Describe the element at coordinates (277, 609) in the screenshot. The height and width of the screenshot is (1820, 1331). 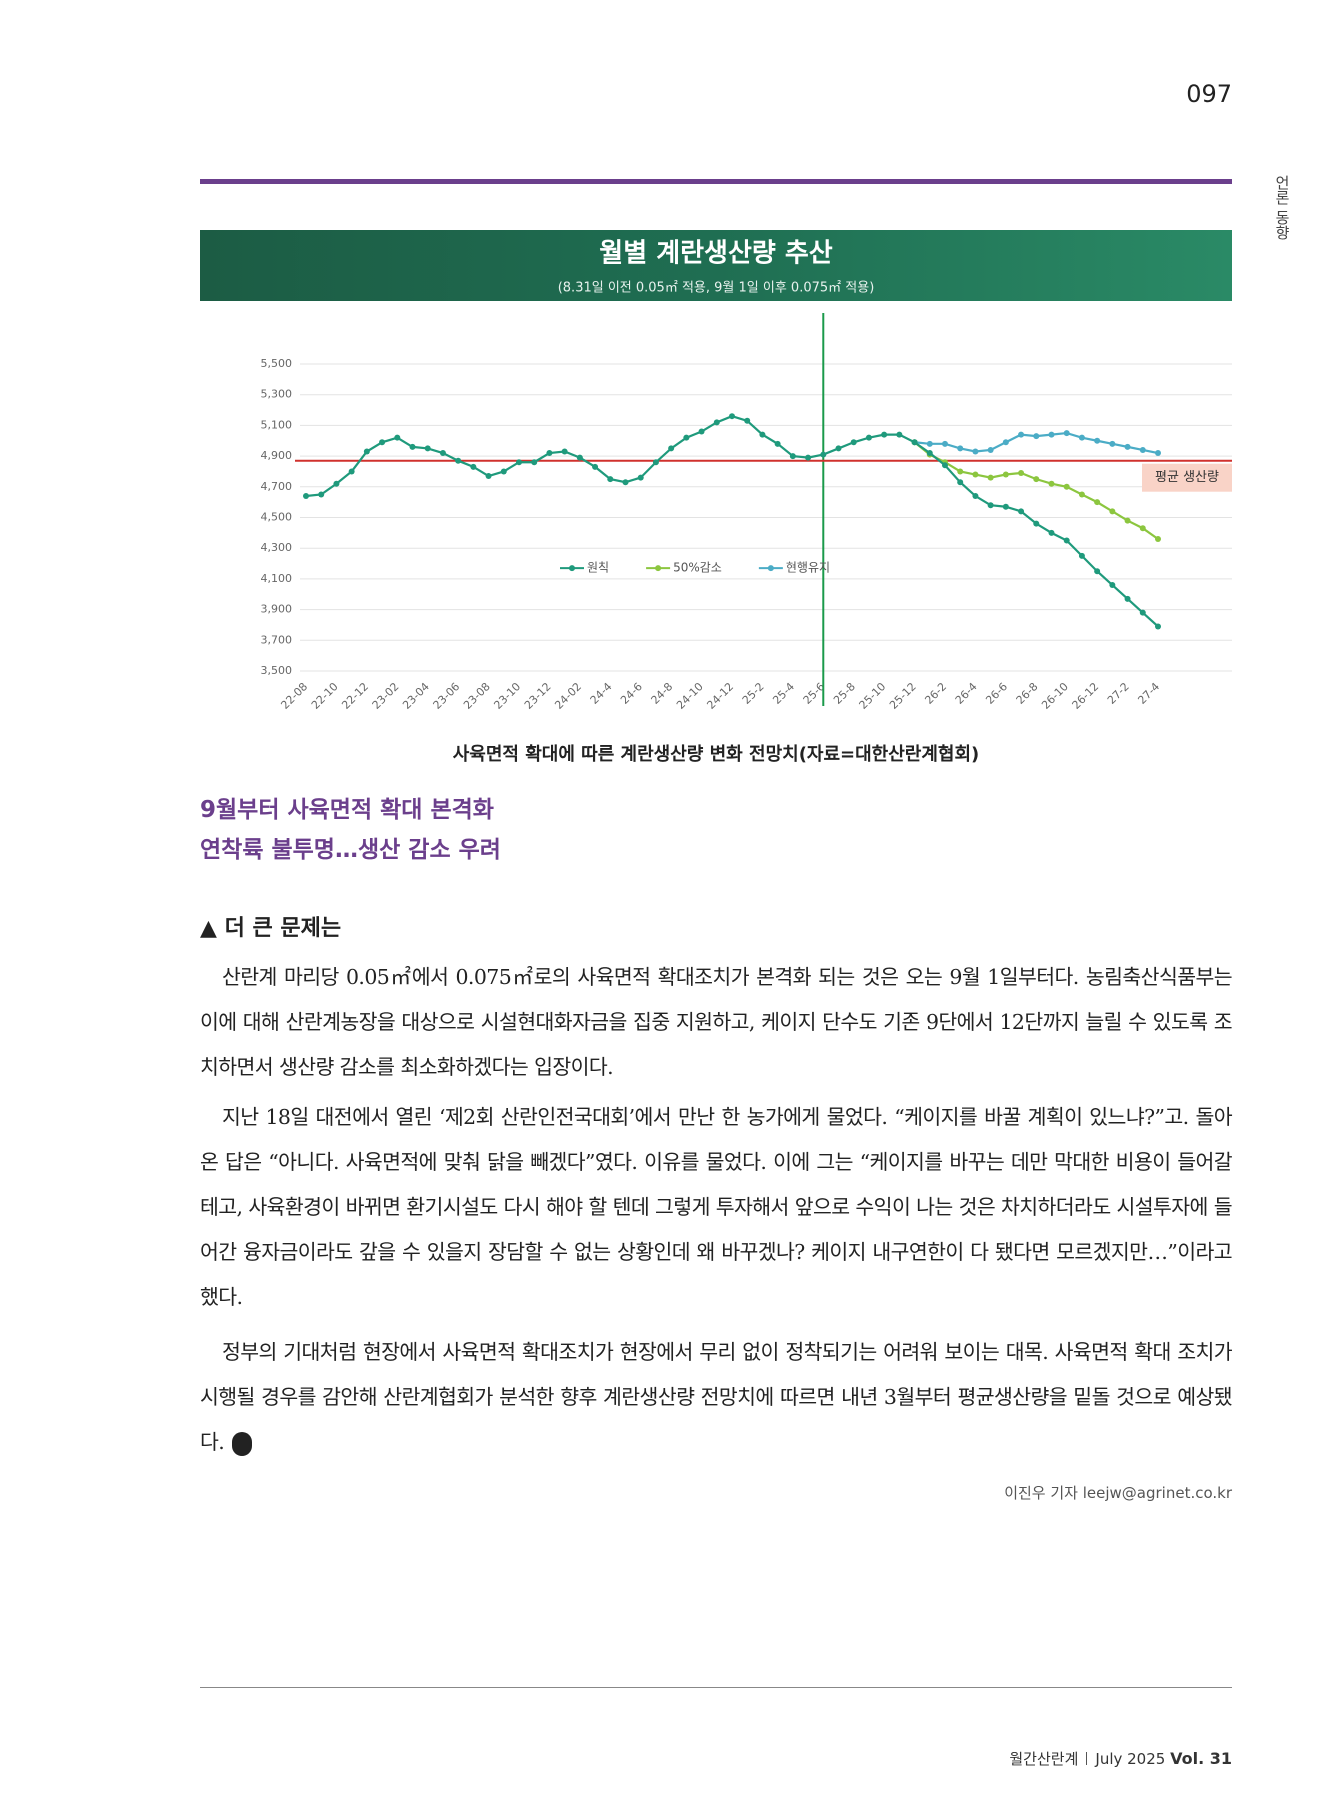
I see `y-tick-label: 3,900` at that location.